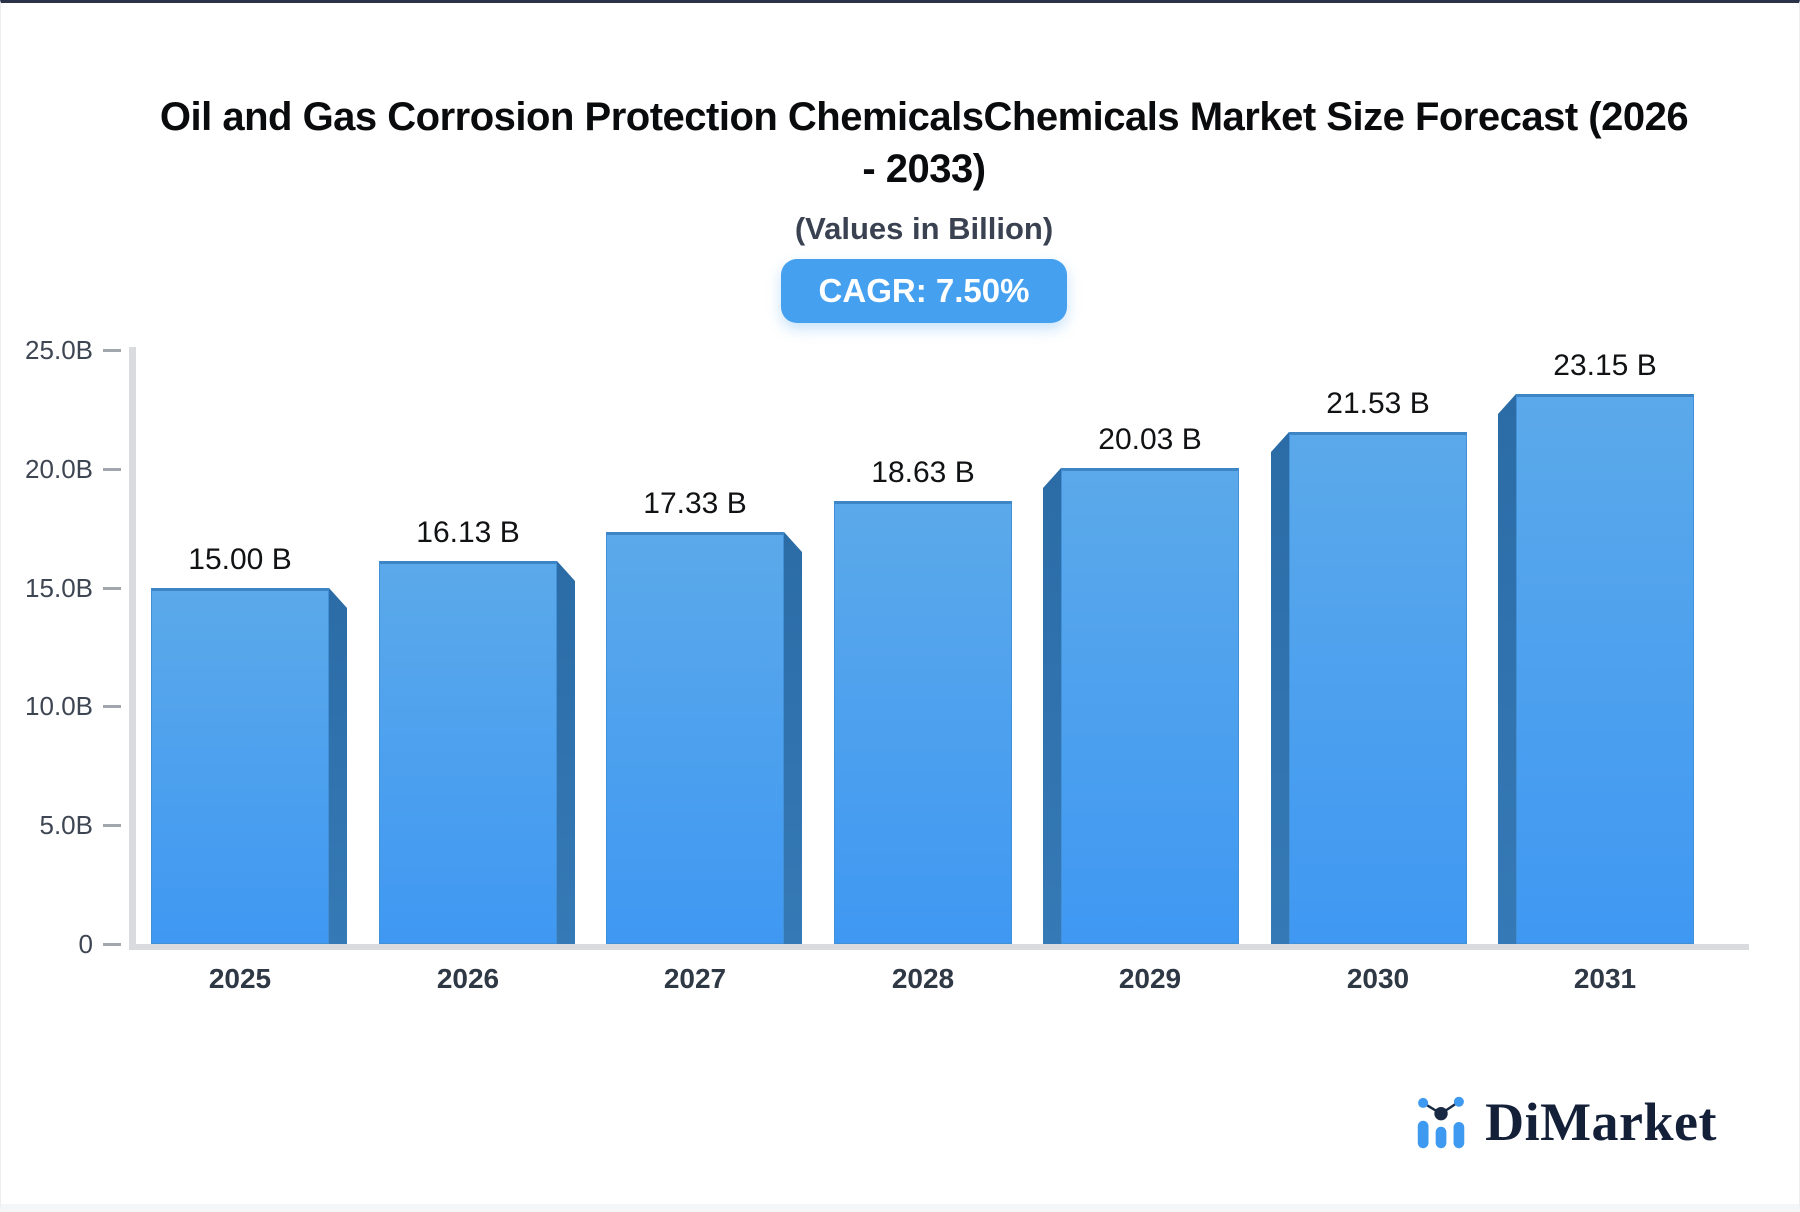 This screenshot has width=1800, height=1212. I want to click on y-axis-tick-label: 15.0B, so click(59, 587).